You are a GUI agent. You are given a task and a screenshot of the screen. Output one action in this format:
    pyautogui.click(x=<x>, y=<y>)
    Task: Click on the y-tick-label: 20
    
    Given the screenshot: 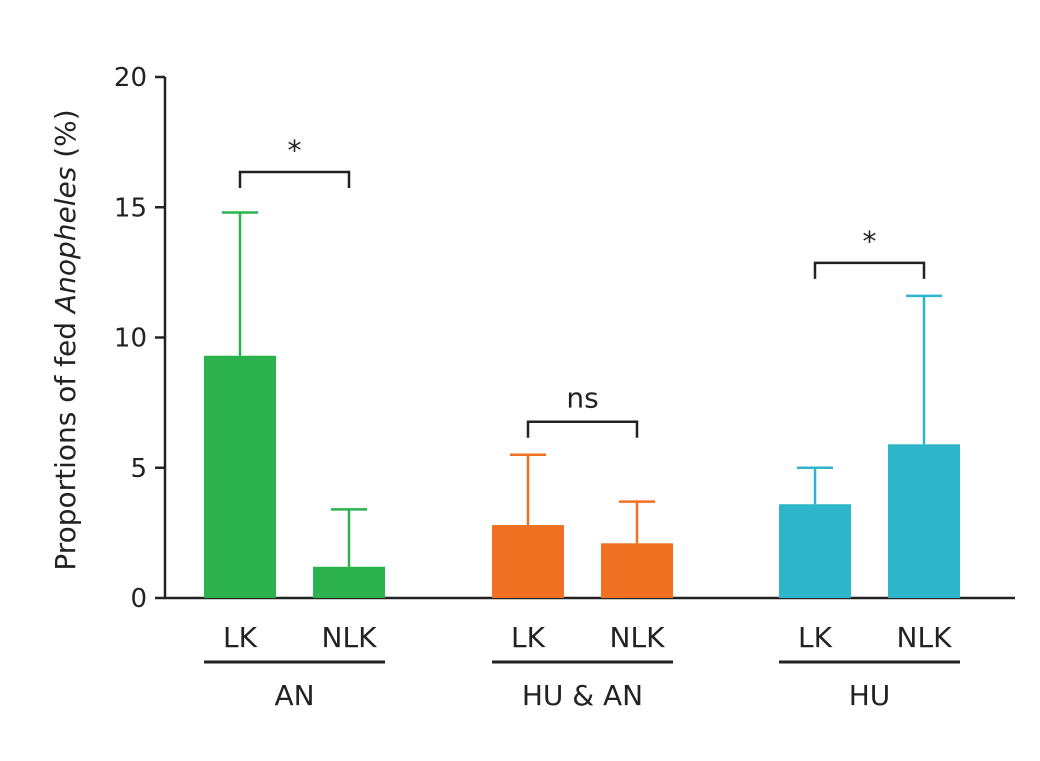 What is the action you would take?
    pyautogui.click(x=130, y=78)
    